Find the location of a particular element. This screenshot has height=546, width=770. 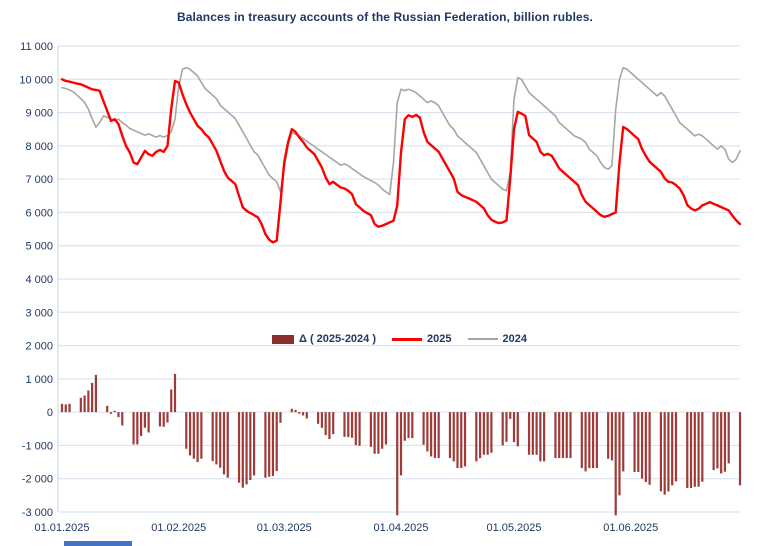

legend-label-2024: 2024 is located at coordinates (514, 339).